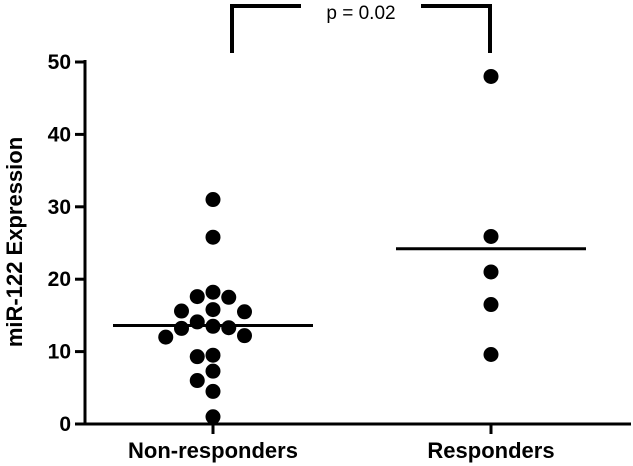  I want to click on y-tick-group: 0 10 20 30 40 50, so click(66, 243).